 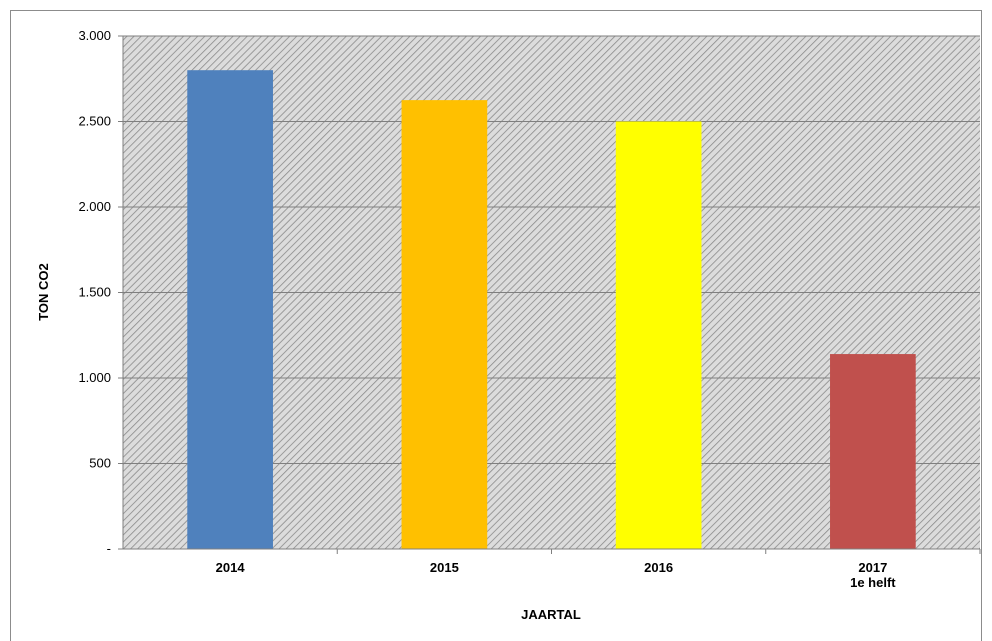 What do you see at coordinates (231, 567) in the screenshot?
I see `x-tick-label: 2014` at bounding box center [231, 567].